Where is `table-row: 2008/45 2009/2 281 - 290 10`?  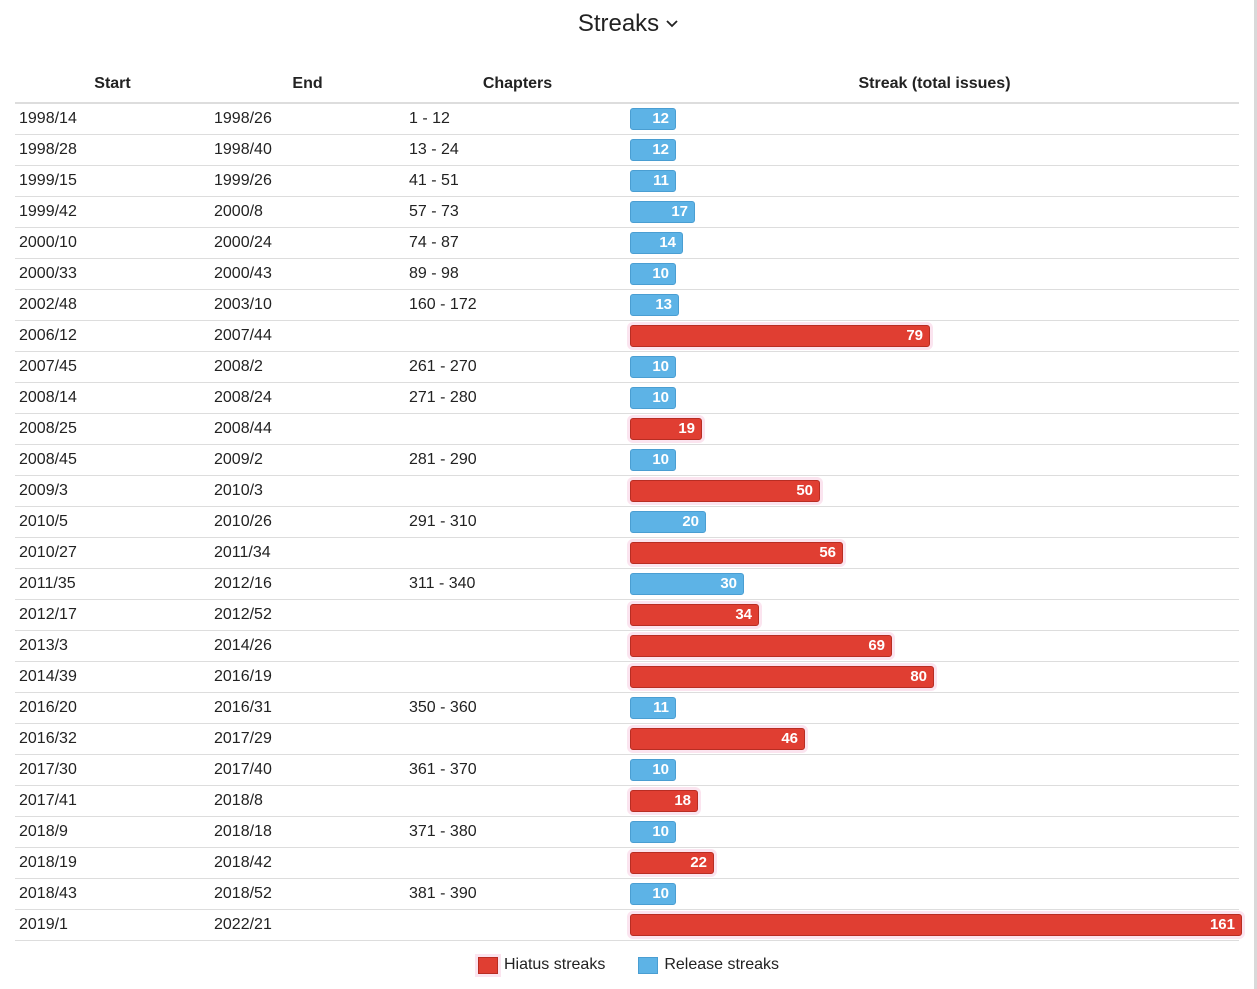 table-row: 2008/45 2009/2 281 - 290 10 is located at coordinates (627, 460).